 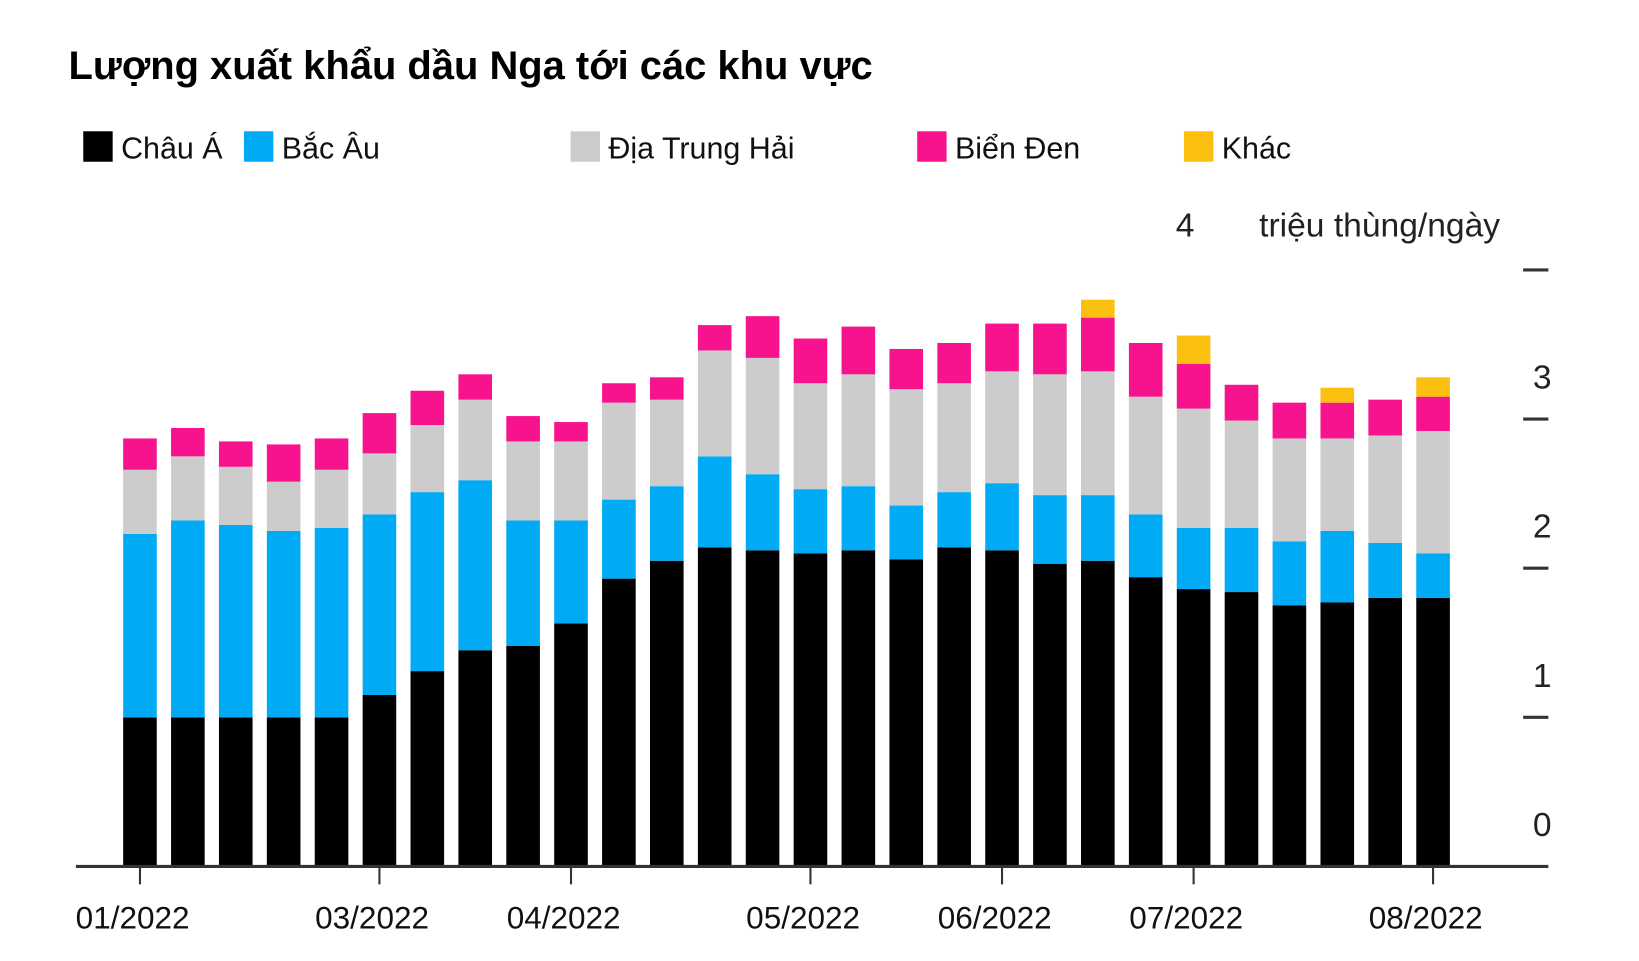 I want to click on legend-label: Bắc Âu, so click(x=331, y=148).